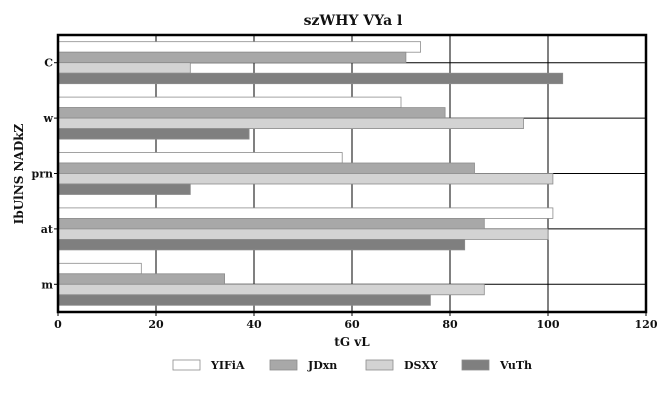  What do you see at coordinates (232, 57) in the screenshot?
I see `bar-JDxn-C` at bounding box center [232, 57].